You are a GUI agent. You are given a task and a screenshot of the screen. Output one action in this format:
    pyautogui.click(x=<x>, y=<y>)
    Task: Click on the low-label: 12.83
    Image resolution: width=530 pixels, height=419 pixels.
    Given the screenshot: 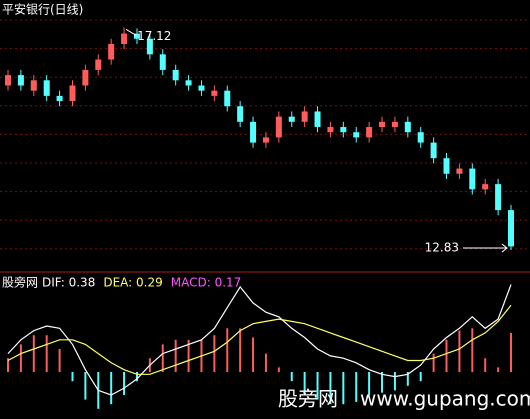 What is the action you would take?
    pyautogui.click(x=442, y=248)
    